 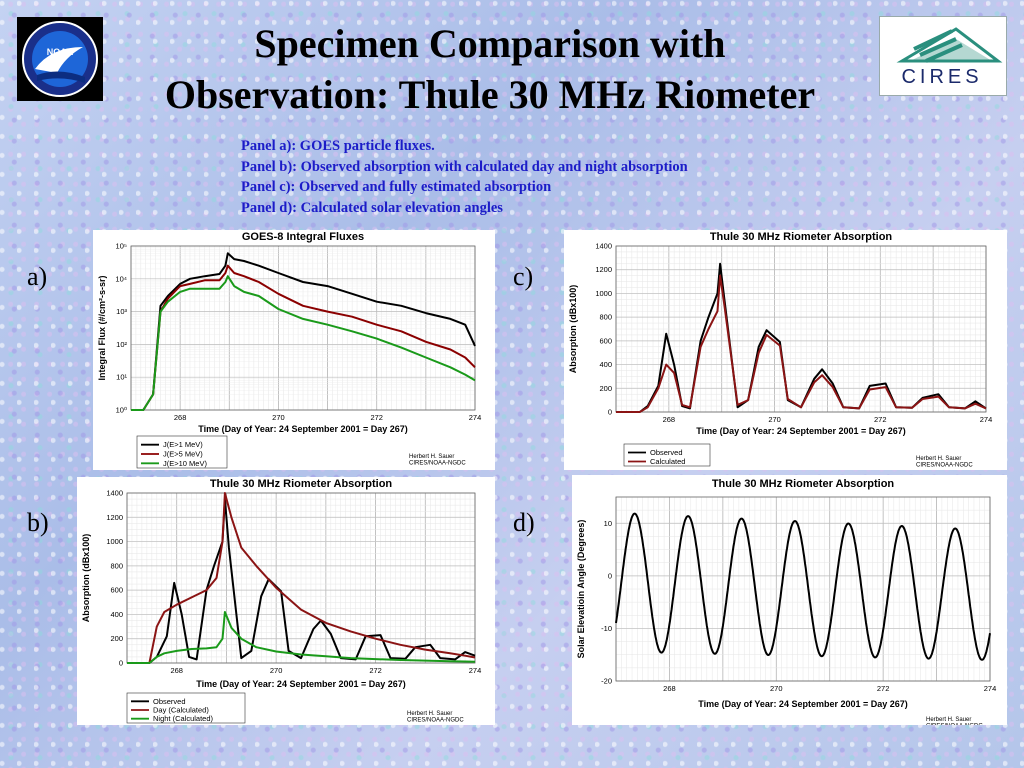 What do you see at coordinates (86, 578) in the screenshot?
I see `chart-b-y-axis-label: Absorption (dBx100)` at bounding box center [86, 578].